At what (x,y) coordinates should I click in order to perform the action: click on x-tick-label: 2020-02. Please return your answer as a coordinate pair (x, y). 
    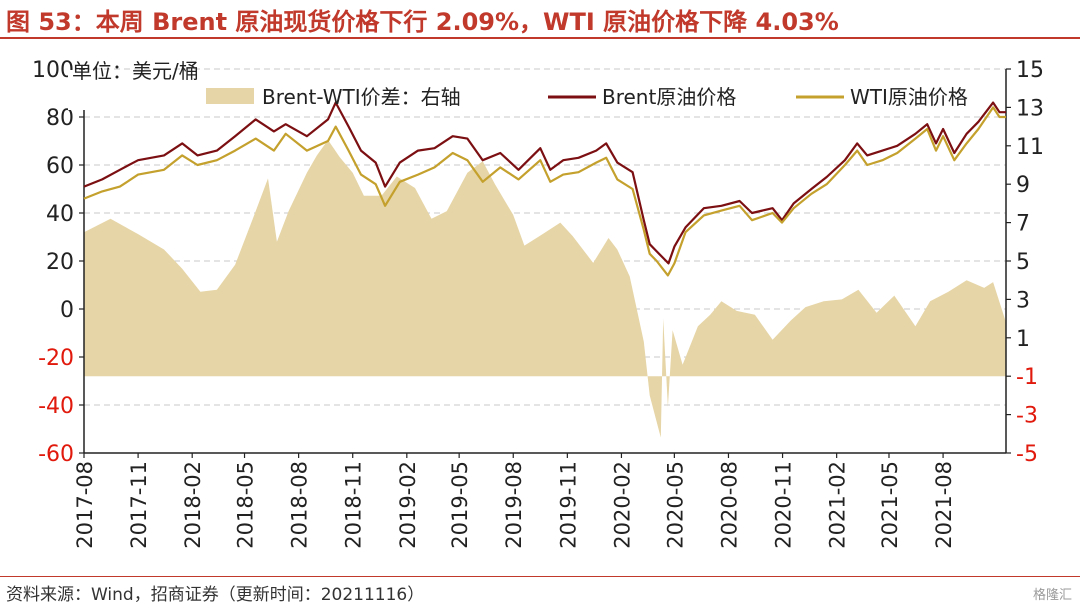
    Looking at the image, I should click on (622, 505).